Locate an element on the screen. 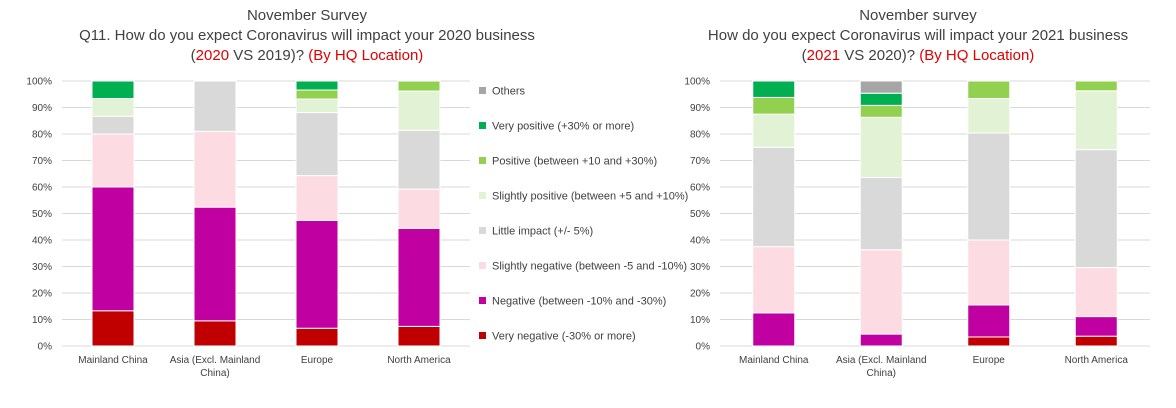 The image size is (1176, 408). chart-title-part: November Survey is located at coordinates (307, 15).